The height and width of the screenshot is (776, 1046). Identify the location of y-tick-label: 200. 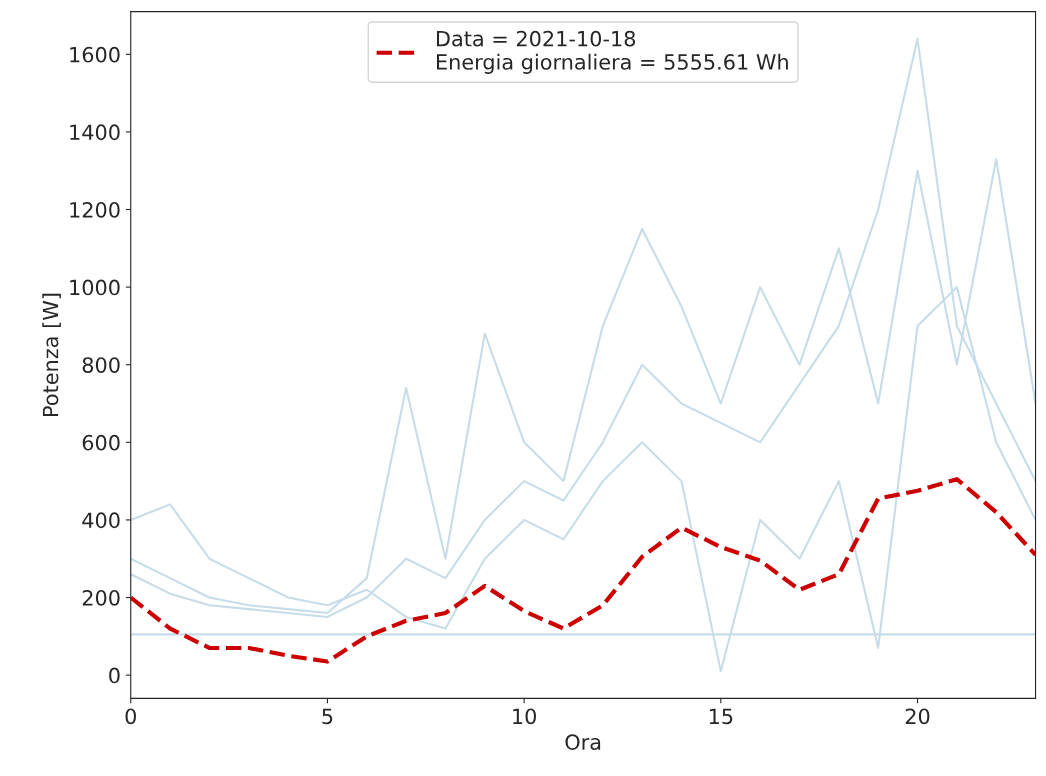
(101, 597).